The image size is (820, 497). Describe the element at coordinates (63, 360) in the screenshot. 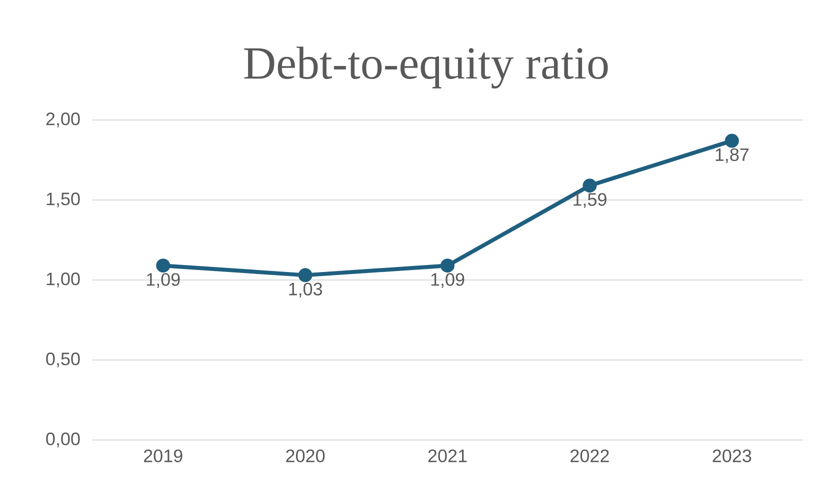

I see `y-tick-label: 0,50` at that location.